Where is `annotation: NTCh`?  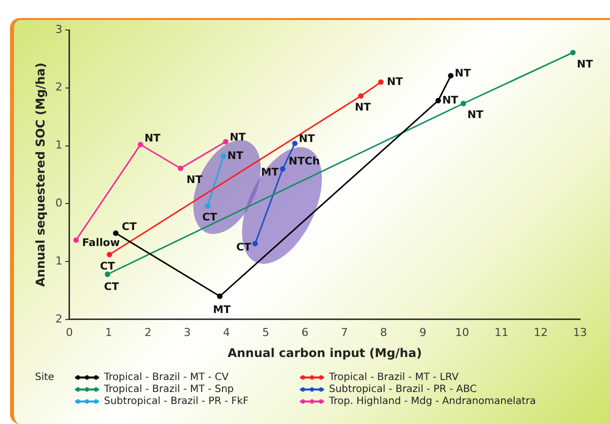
annotation: NTCh is located at coordinates (304, 162).